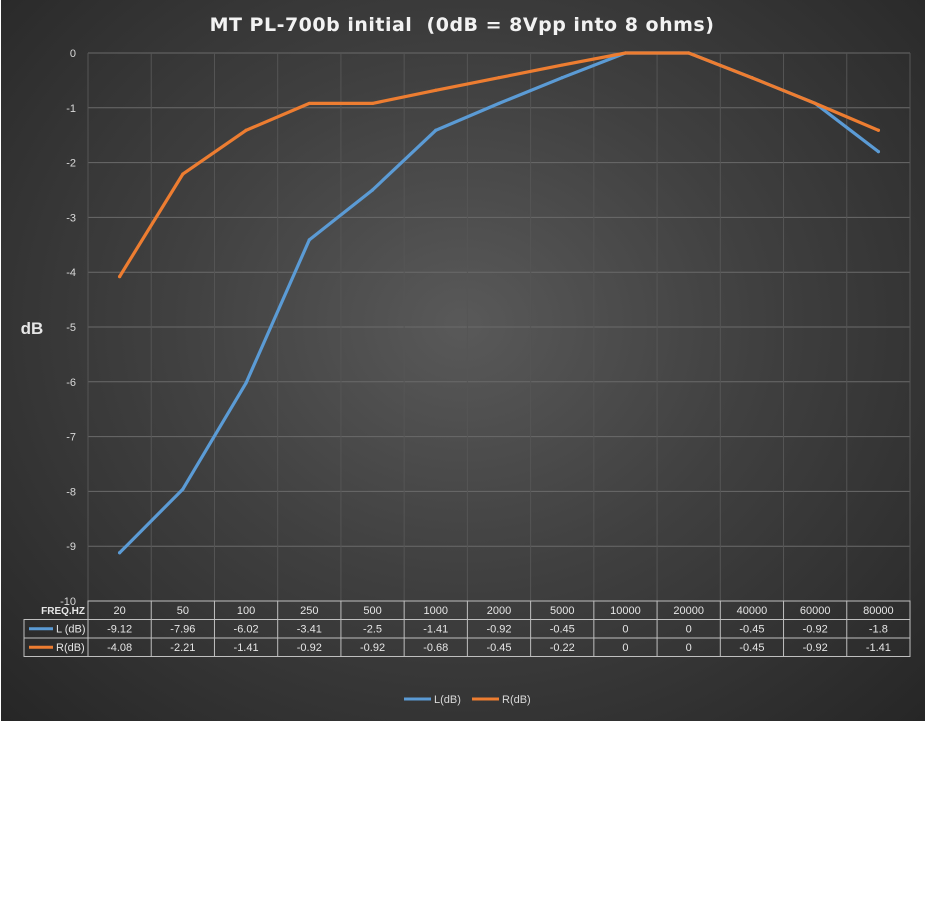  Describe the element at coordinates (119, 630) in the screenshot. I see `data-label: -9.12` at that location.